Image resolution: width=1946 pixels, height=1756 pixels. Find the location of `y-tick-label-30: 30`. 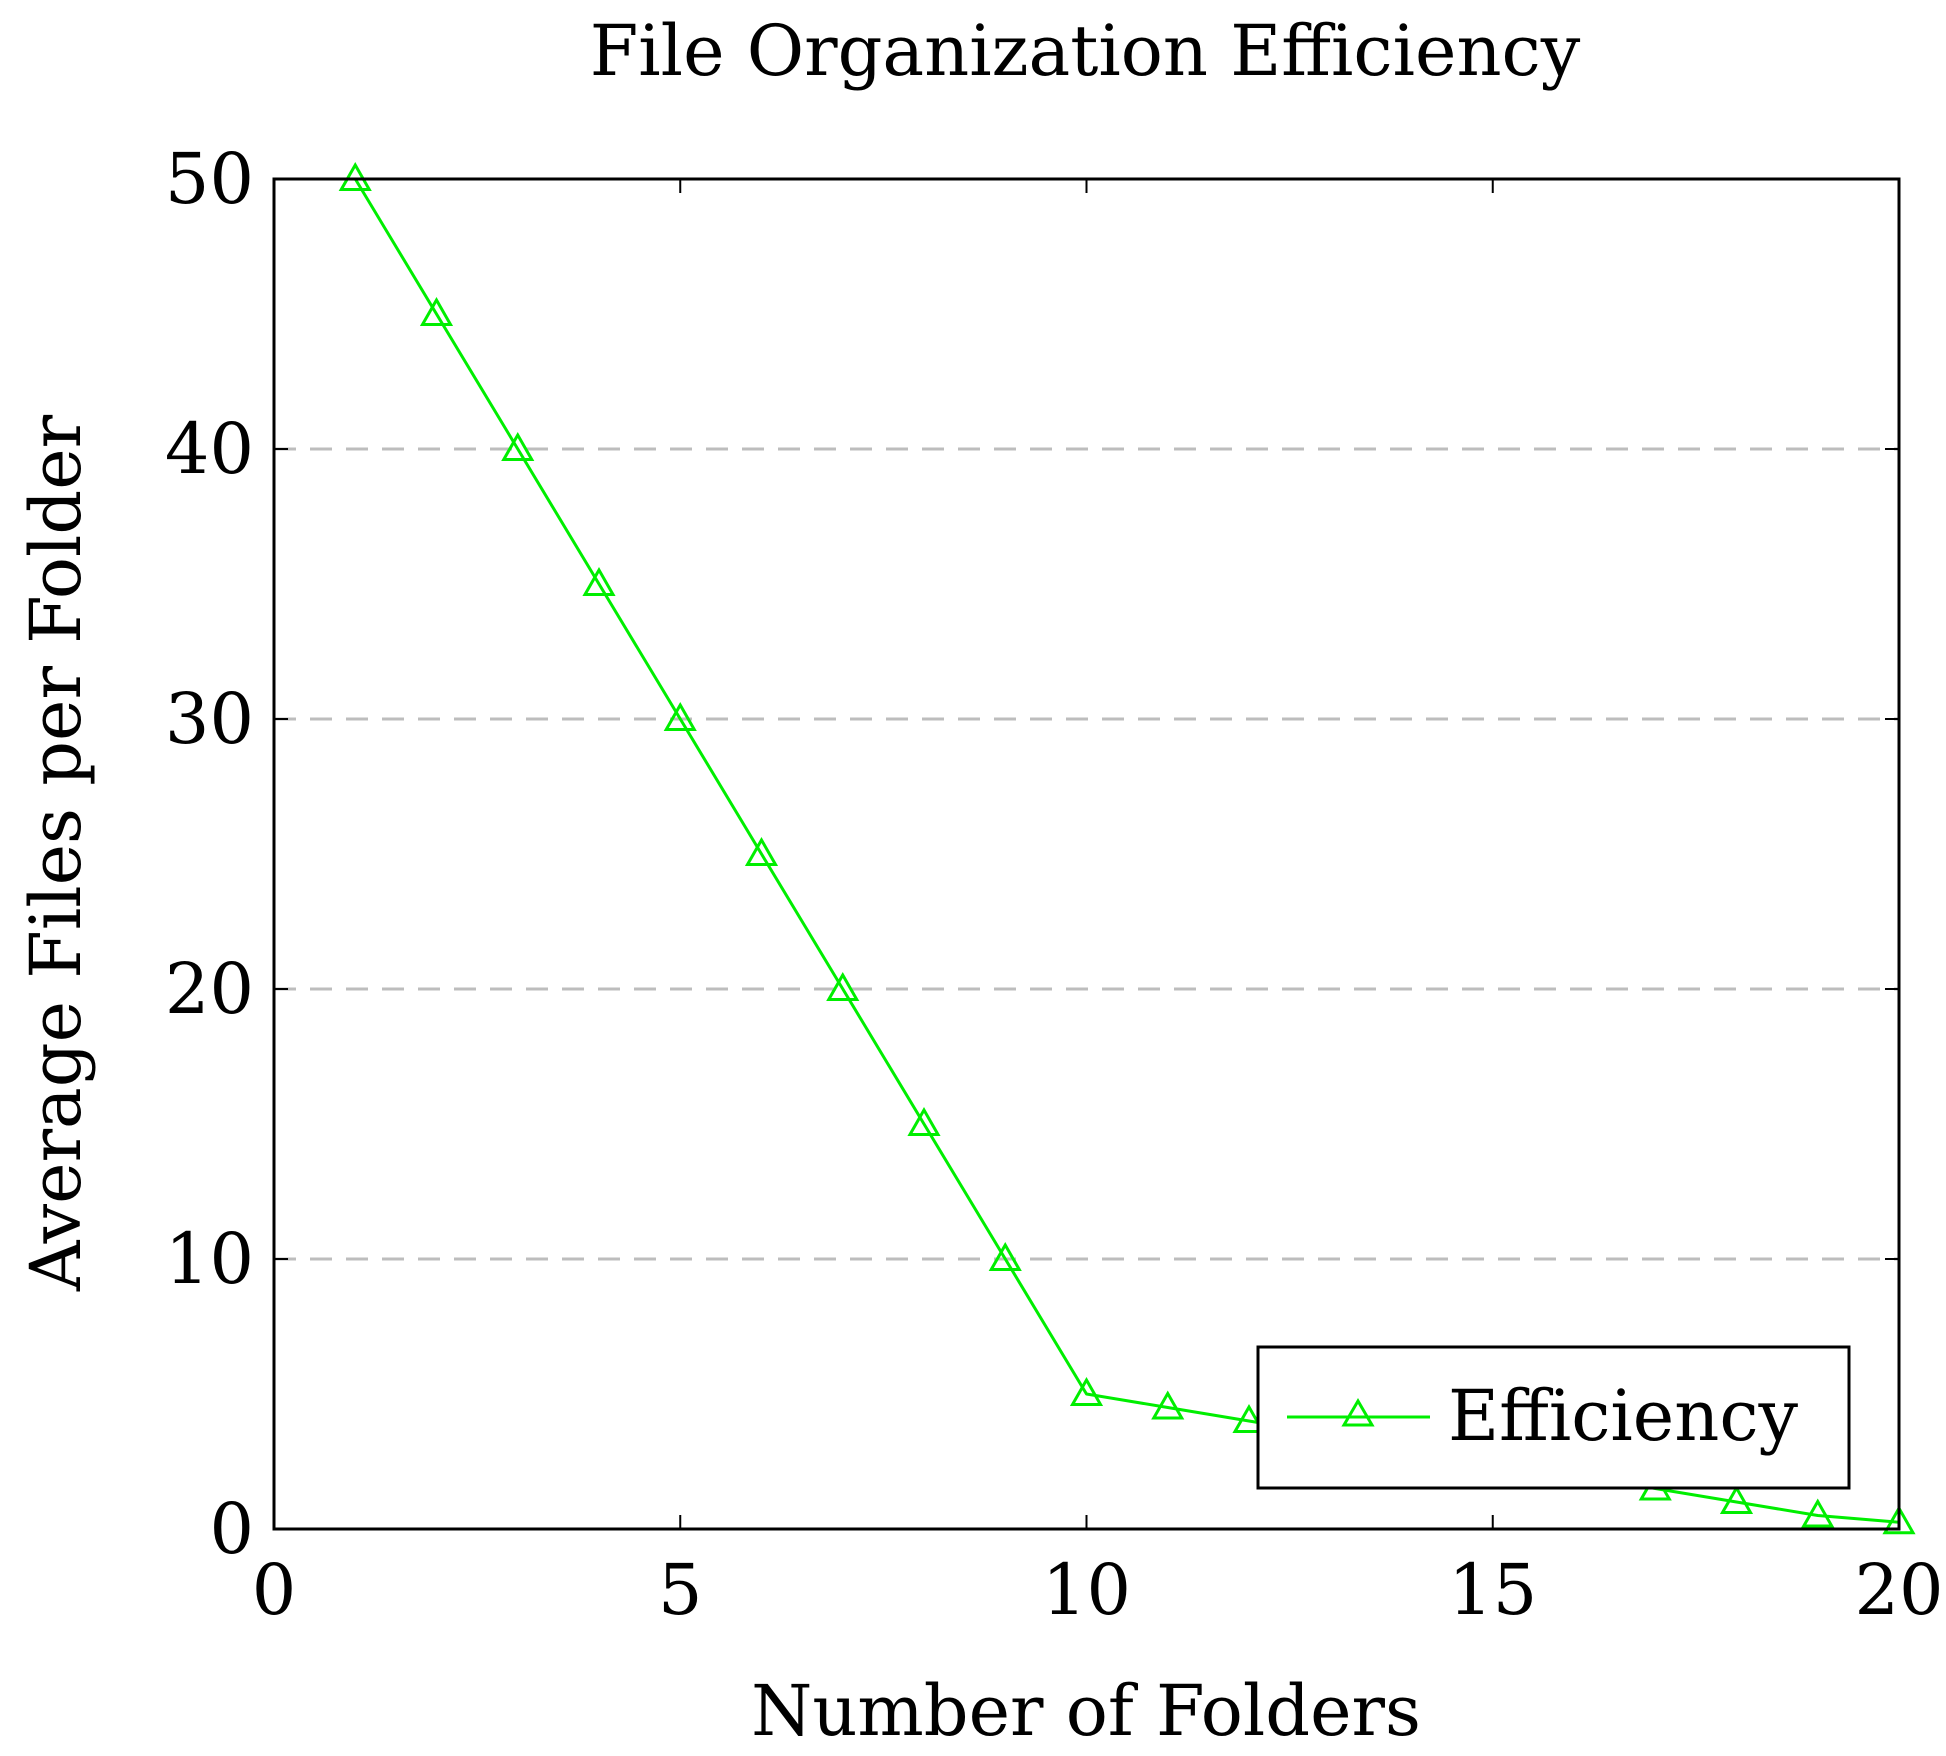

y-tick-label-30: 30 is located at coordinates (209, 719).